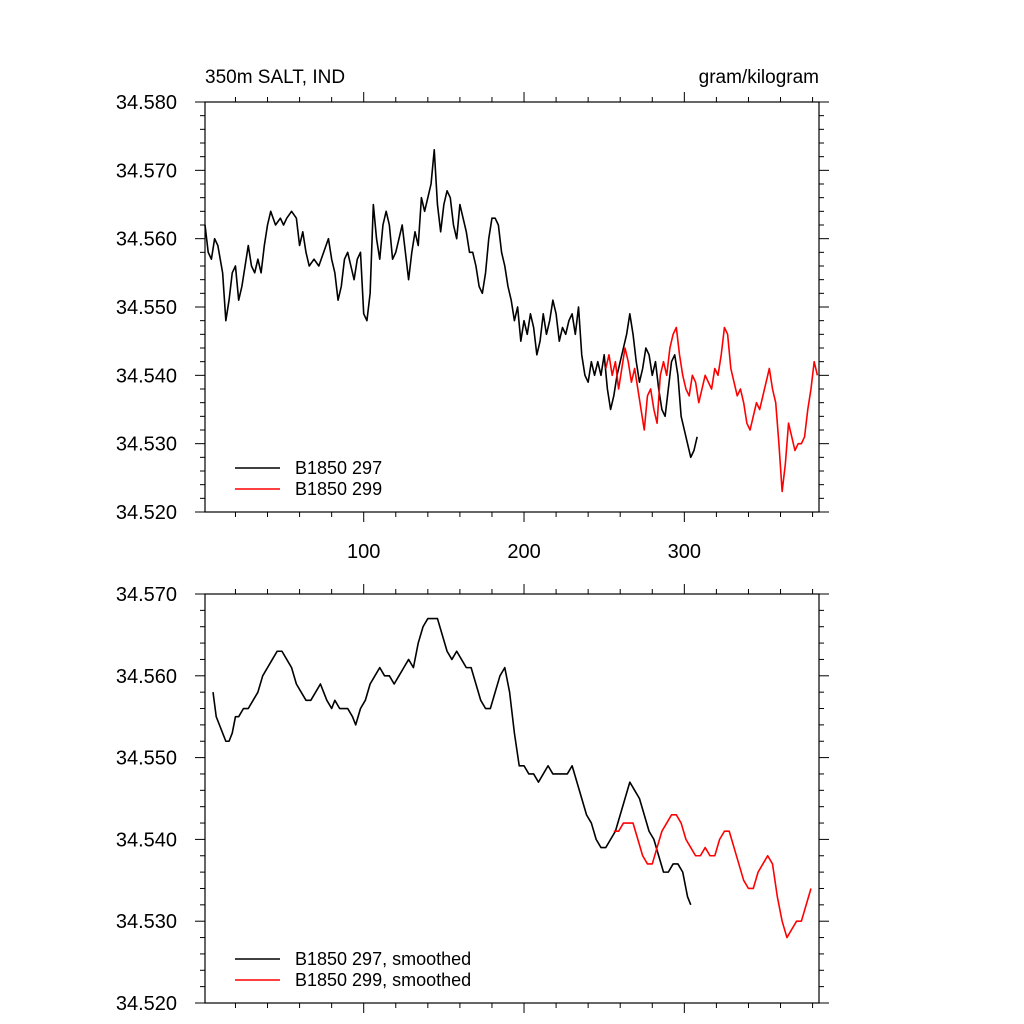 The image size is (1024, 1024). What do you see at coordinates (146, 840) in the screenshot?
I see `bottom-ytick-label: 34.540` at bounding box center [146, 840].